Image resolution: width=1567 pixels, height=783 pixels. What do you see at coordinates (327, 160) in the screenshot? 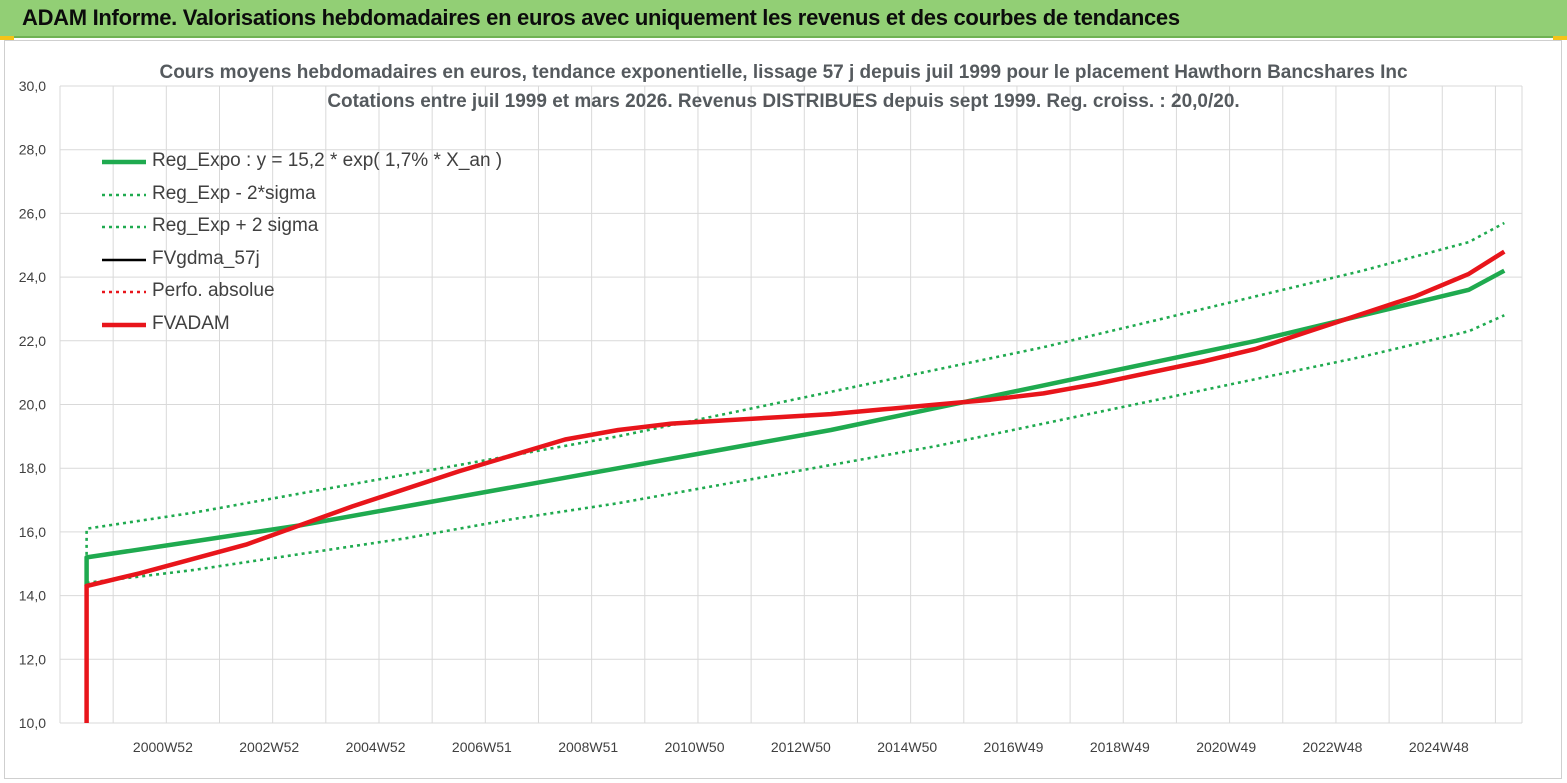
I see `legend-label: Reg_Expo : y = 15,2 * exp( 1,7% * X_an )` at bounding box center [327, 160].